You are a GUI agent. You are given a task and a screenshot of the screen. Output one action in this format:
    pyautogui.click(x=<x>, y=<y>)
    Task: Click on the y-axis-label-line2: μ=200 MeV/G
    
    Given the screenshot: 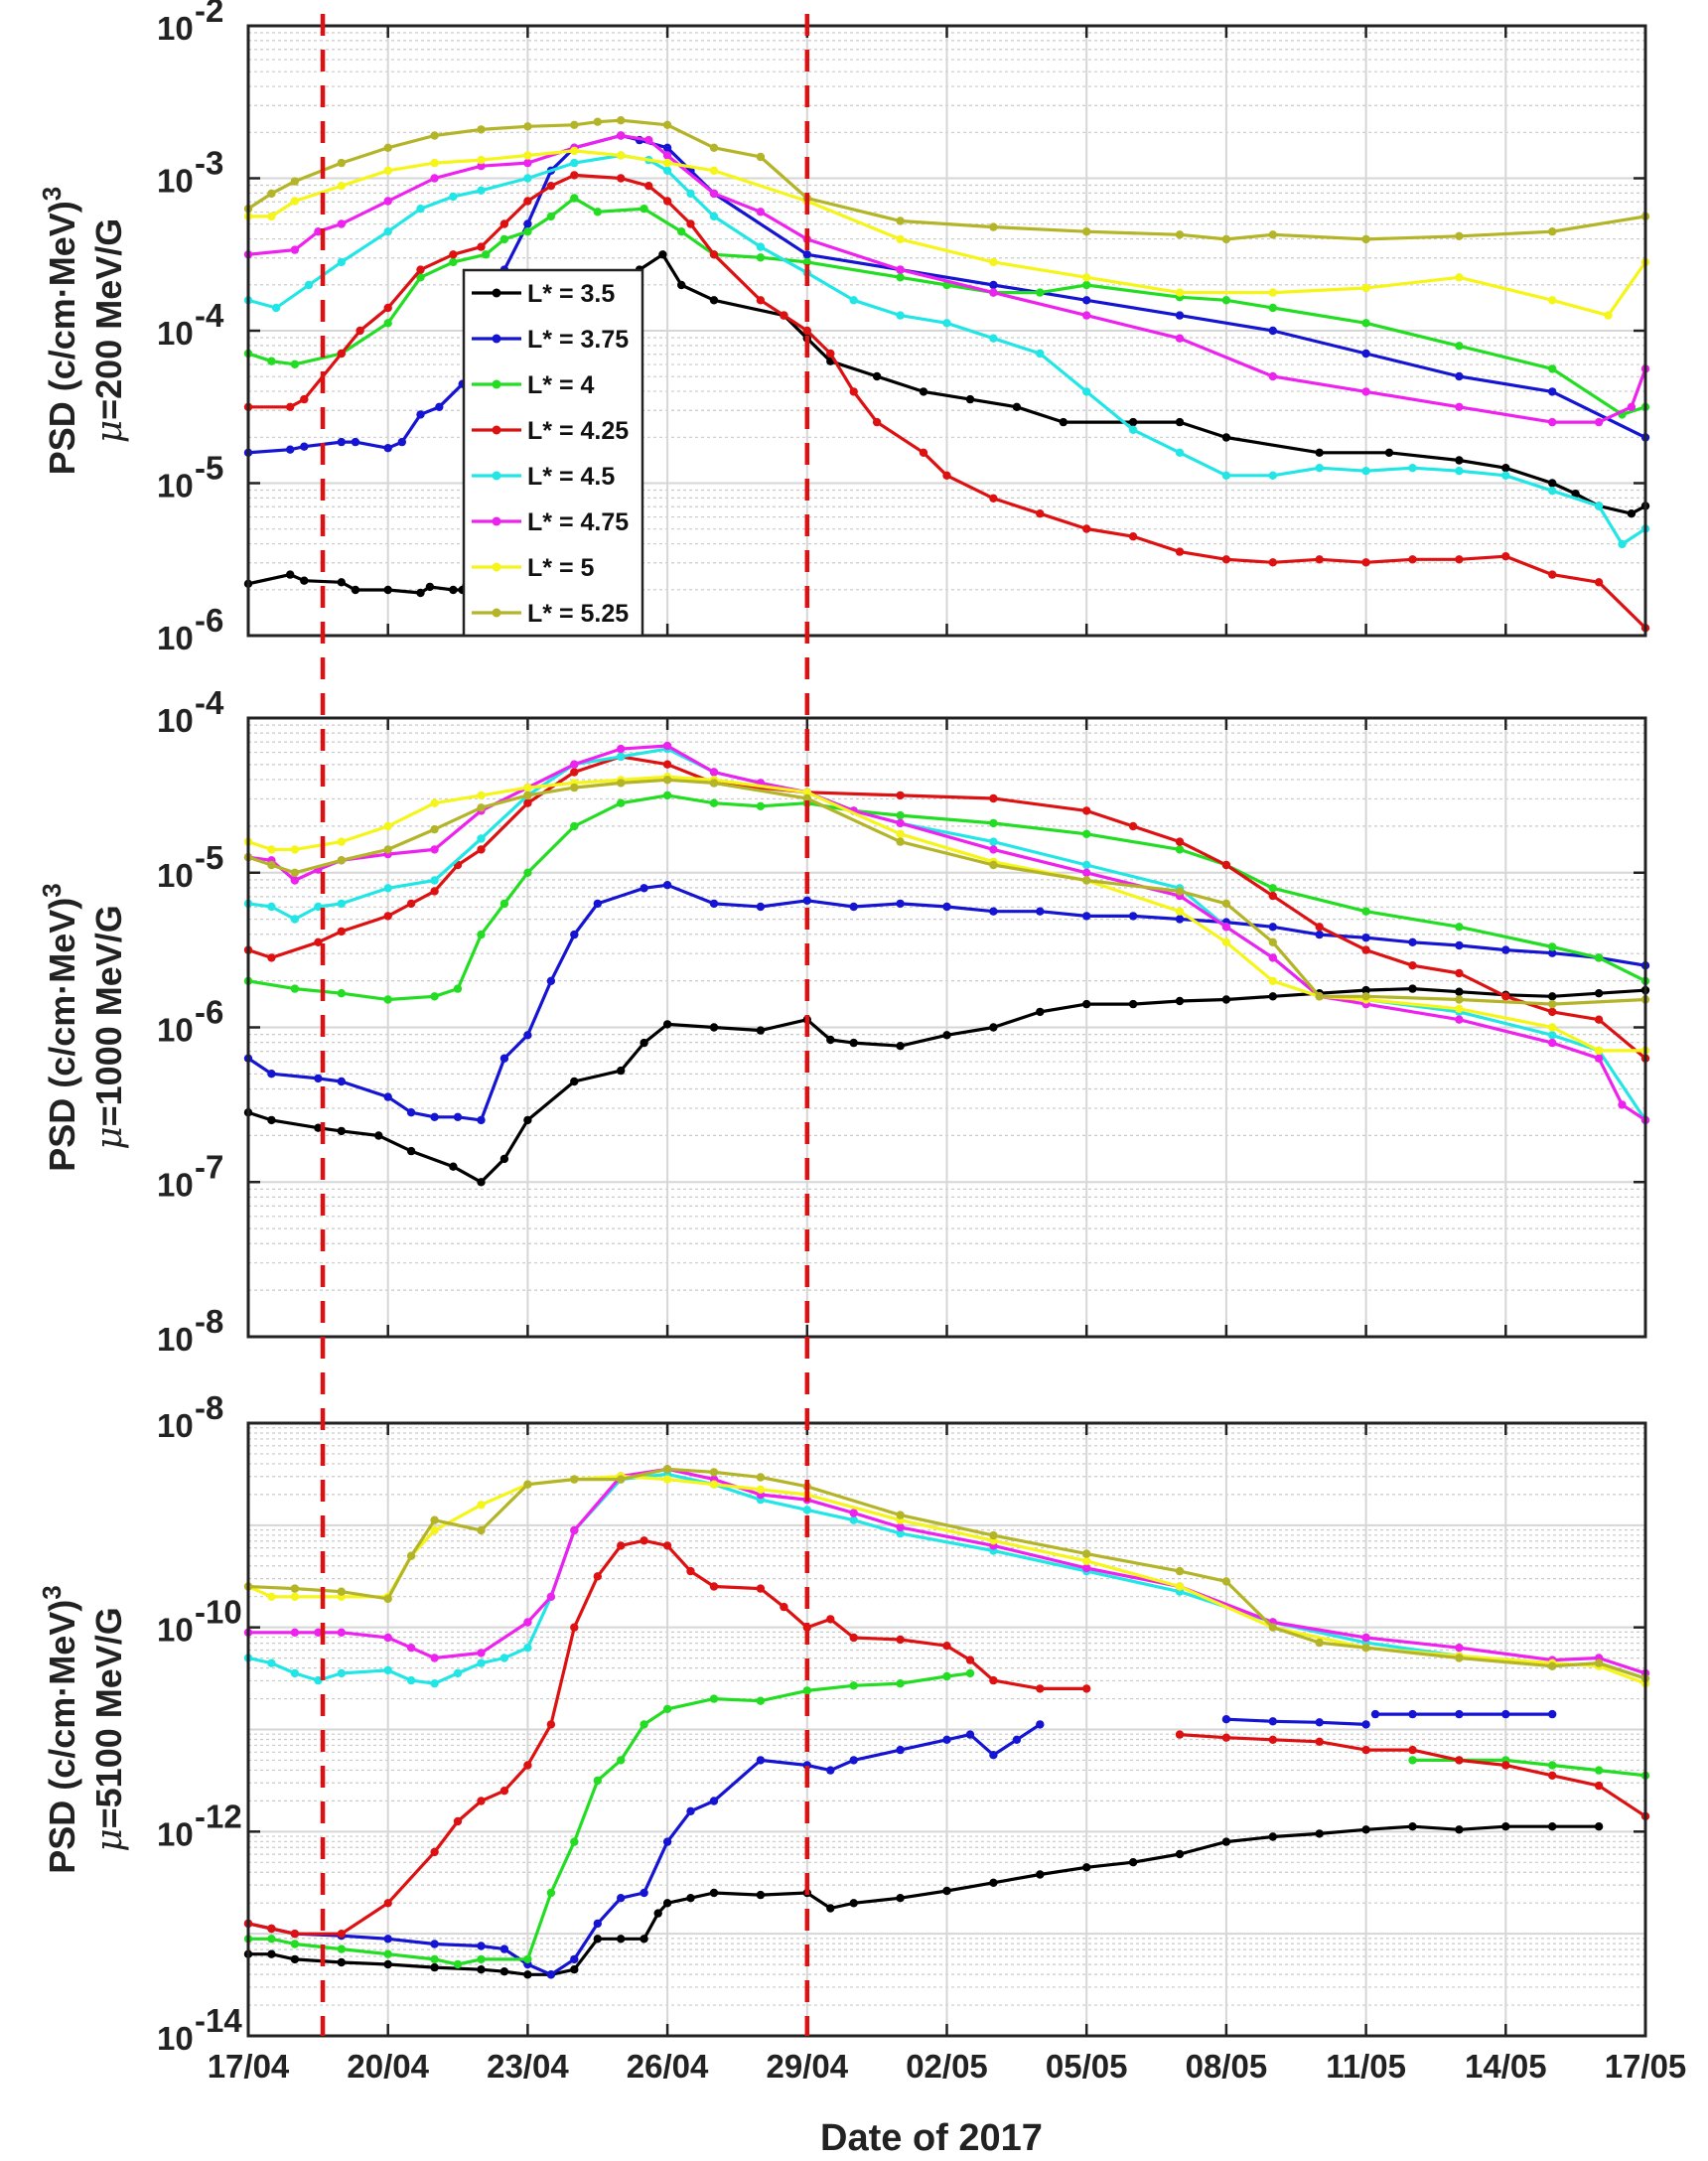 What is the action you would take?
    pyautogui.click(x=109, y=331)
    